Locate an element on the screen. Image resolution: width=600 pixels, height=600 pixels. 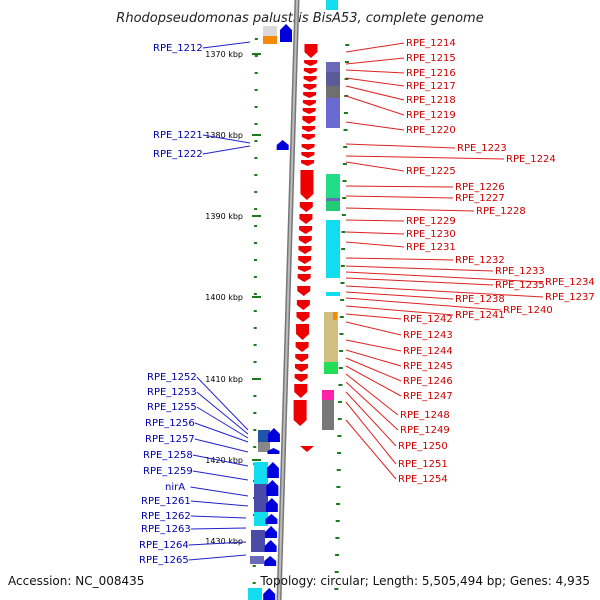
tick-label: 1430 kbp is located at coordinates (224, 541).